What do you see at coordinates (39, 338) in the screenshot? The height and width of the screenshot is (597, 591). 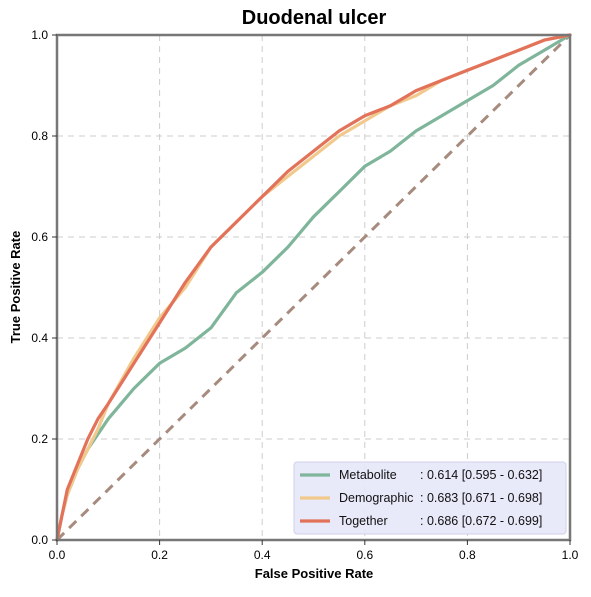 I see `y-tick-label: 0.4` at bounding box center [39, 338].